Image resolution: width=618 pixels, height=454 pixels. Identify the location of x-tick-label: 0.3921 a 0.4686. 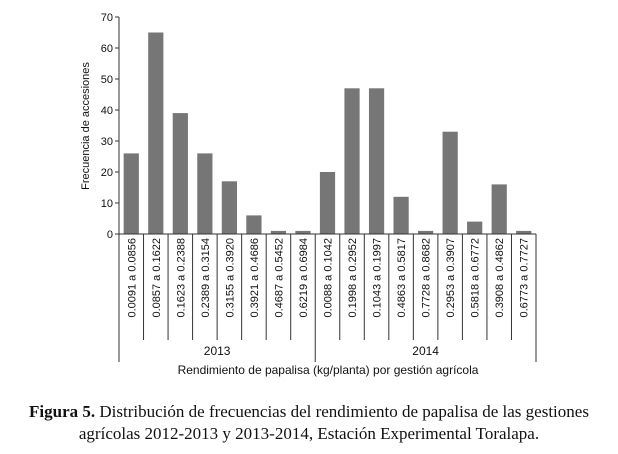
(255, 278).